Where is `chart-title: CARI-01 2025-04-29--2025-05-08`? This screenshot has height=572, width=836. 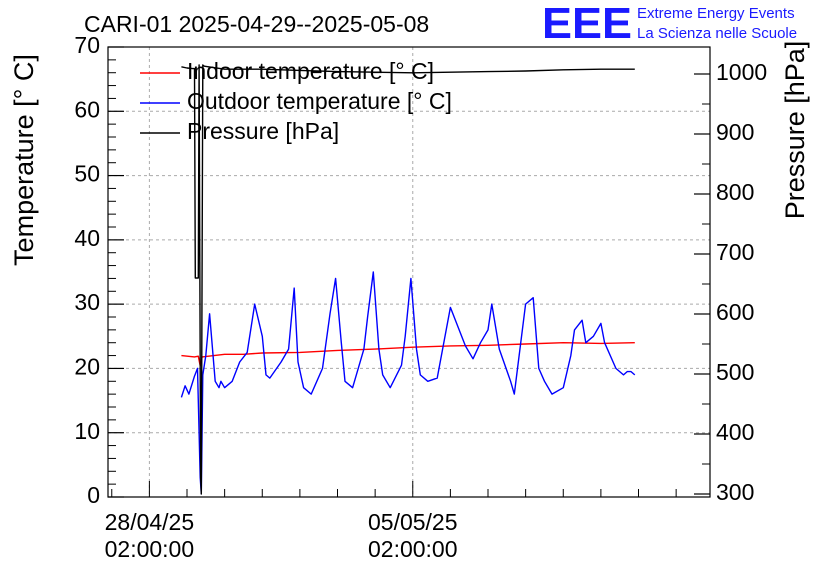 chart-title: CARI-01 2025-04-29--2025-05-08 is located at coordinates (256, 24).